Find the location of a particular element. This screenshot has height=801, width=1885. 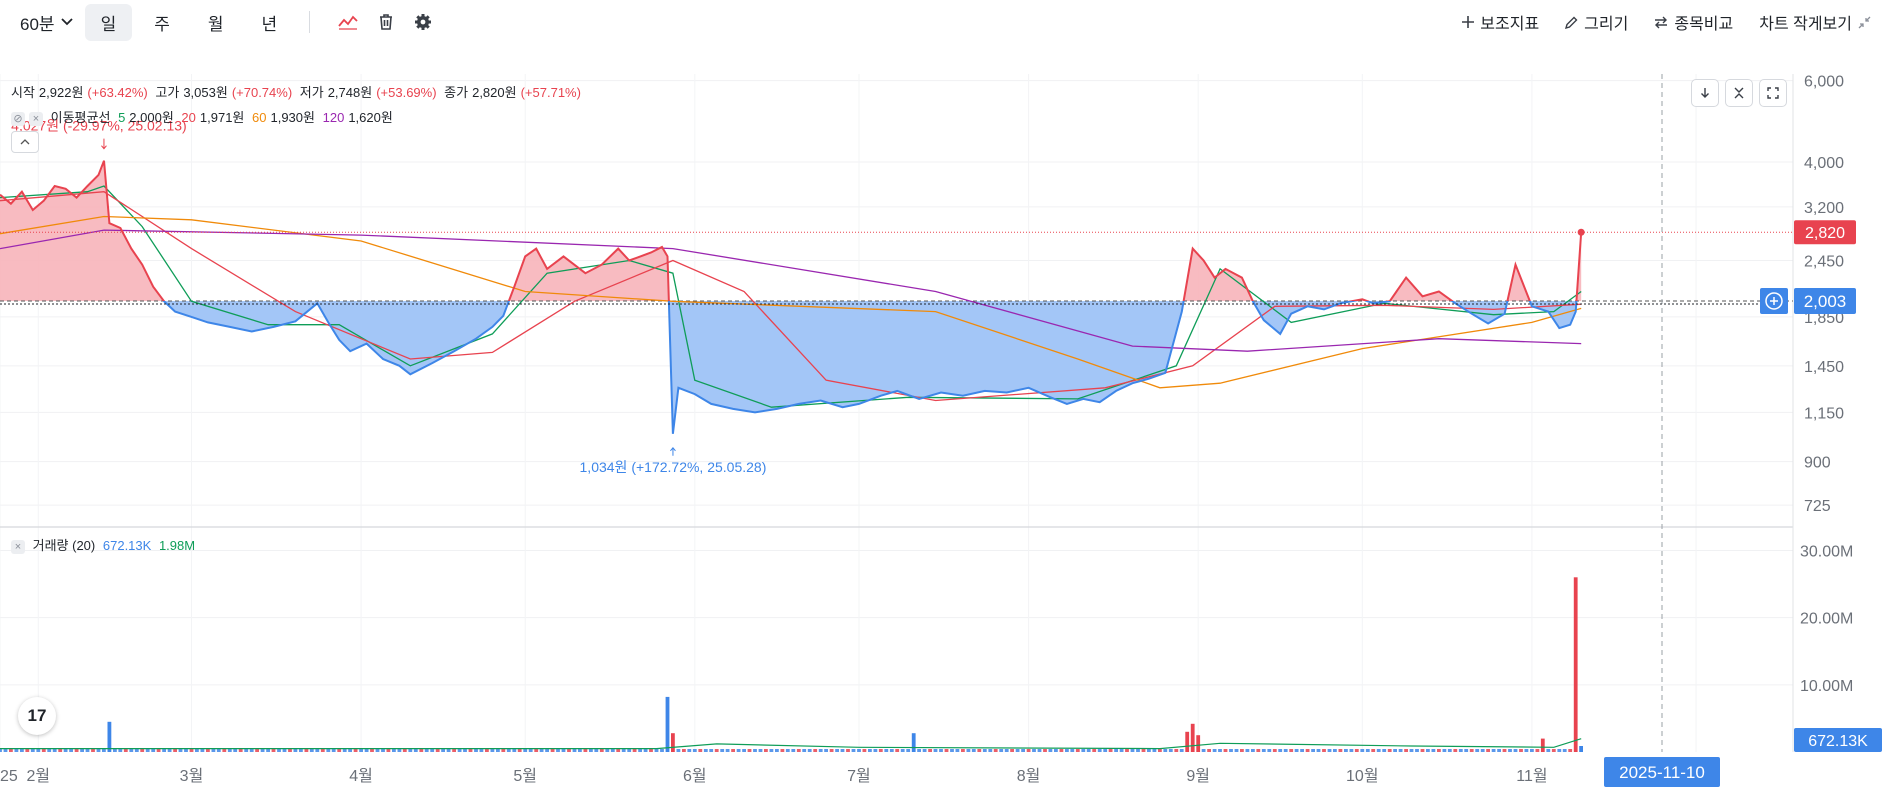

indicators-button: 보조지표 is located at coordinates (1500, 22).